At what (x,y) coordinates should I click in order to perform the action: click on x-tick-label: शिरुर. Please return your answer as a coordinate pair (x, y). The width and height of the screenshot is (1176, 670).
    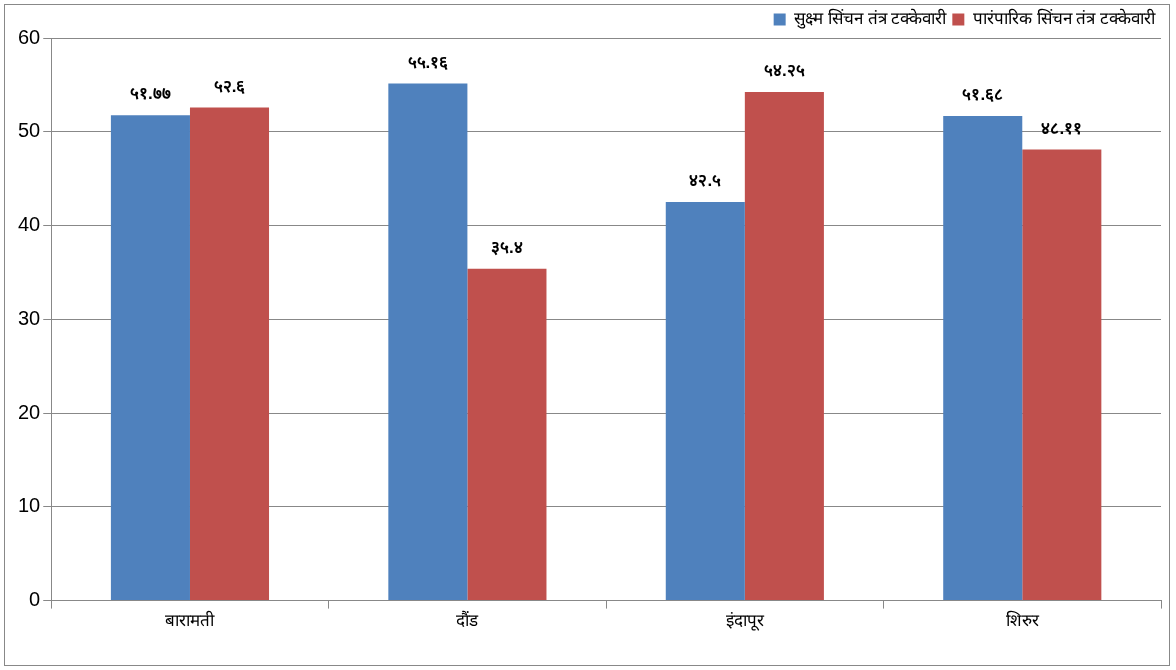
    Looking at the image, I should click on (1022, 620).